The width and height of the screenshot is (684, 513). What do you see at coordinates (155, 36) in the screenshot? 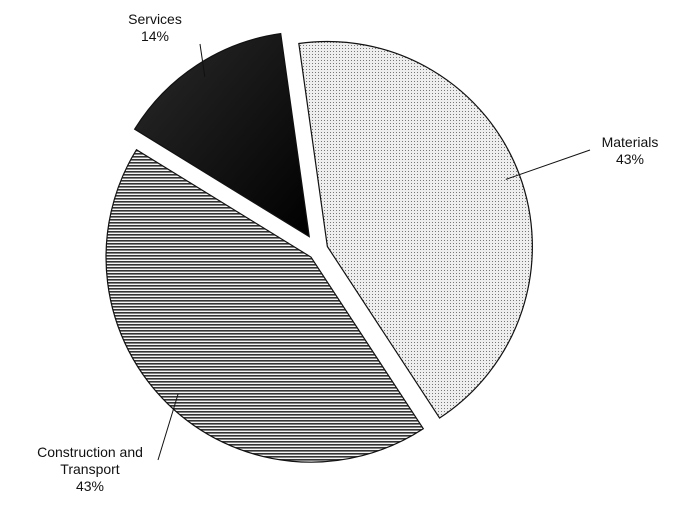
I see `value-label: 14%` at bounding box center [155, 36].